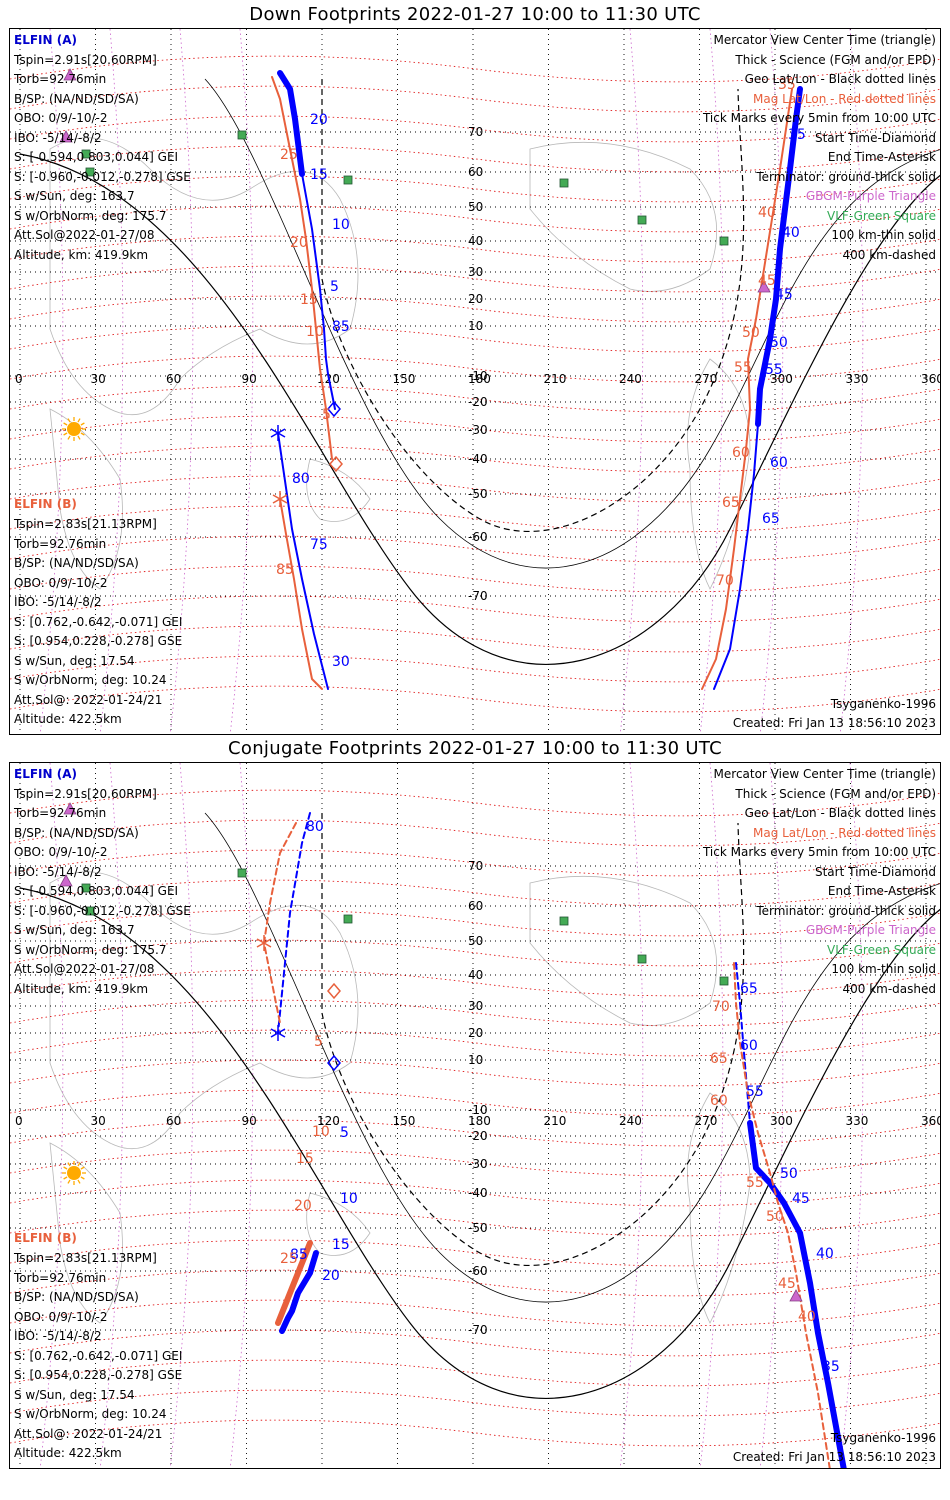  I want to click on lon-label: 330, so click(857, 379).